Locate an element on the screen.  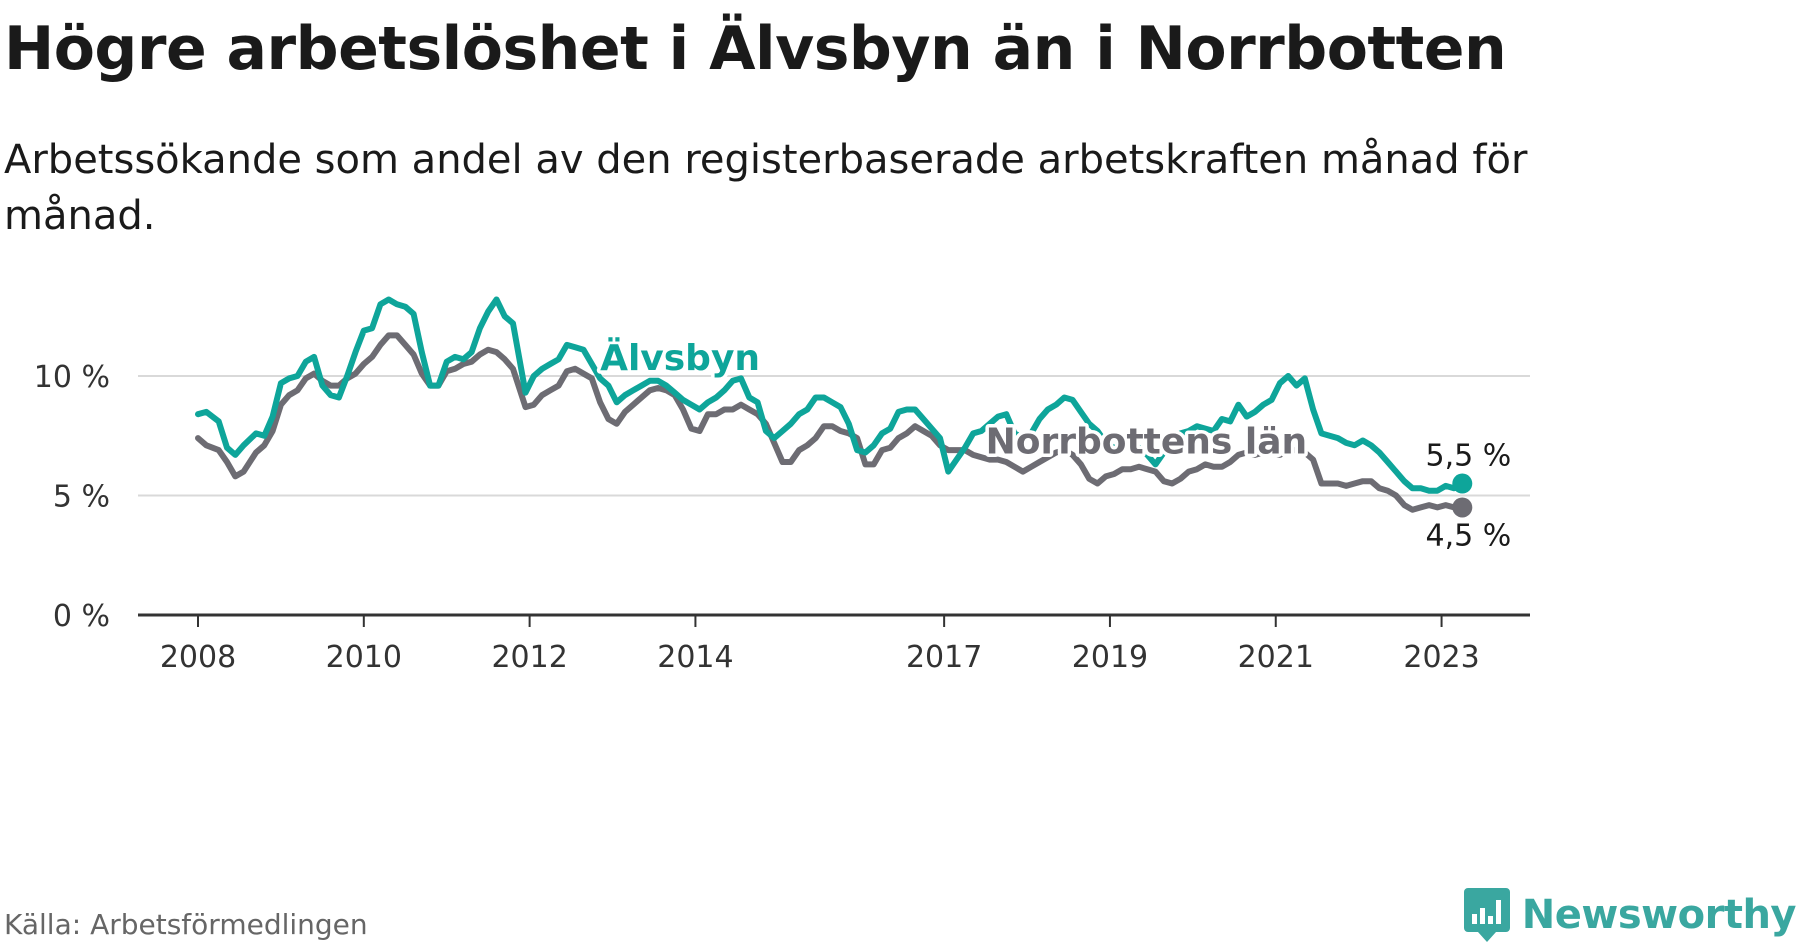
brand-logo: Newsworthy is located at coordinates (1629, 915).